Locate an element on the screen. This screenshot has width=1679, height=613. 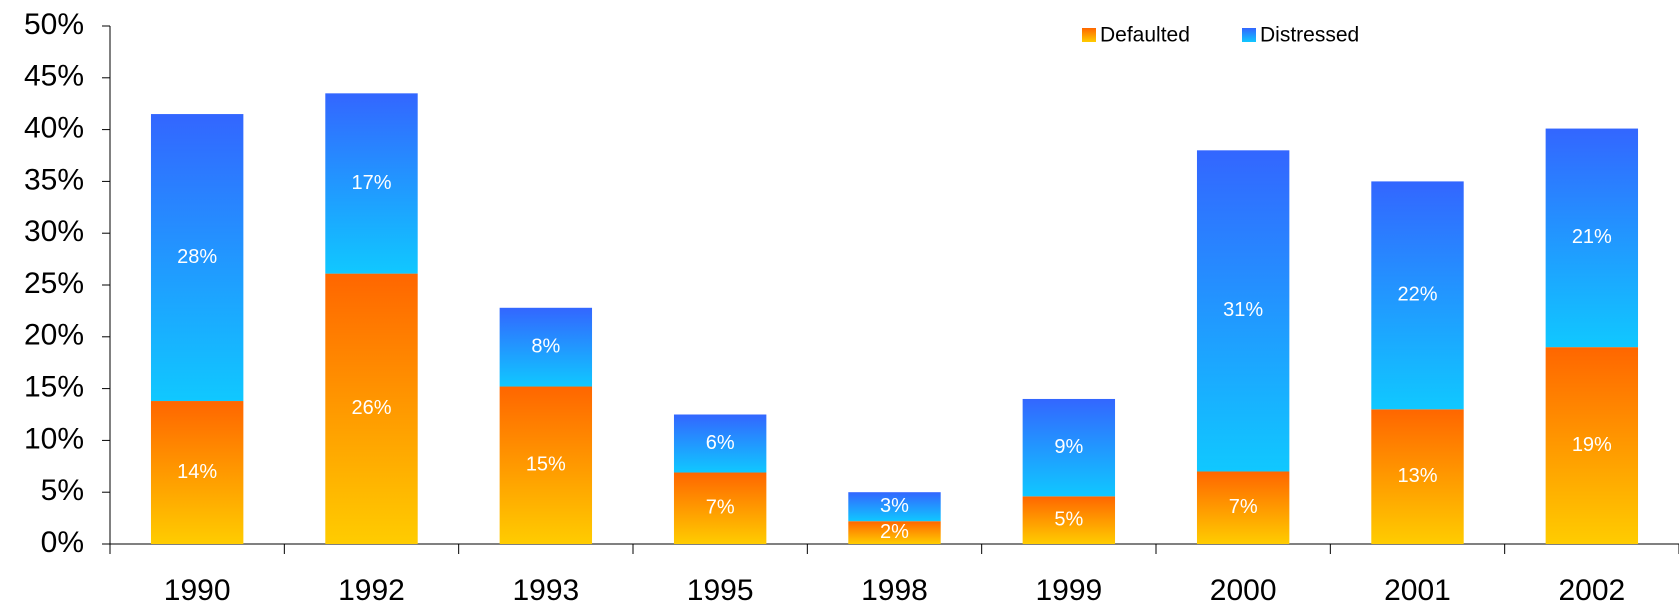
data-label: 2% is located at coordinates (894, 532).